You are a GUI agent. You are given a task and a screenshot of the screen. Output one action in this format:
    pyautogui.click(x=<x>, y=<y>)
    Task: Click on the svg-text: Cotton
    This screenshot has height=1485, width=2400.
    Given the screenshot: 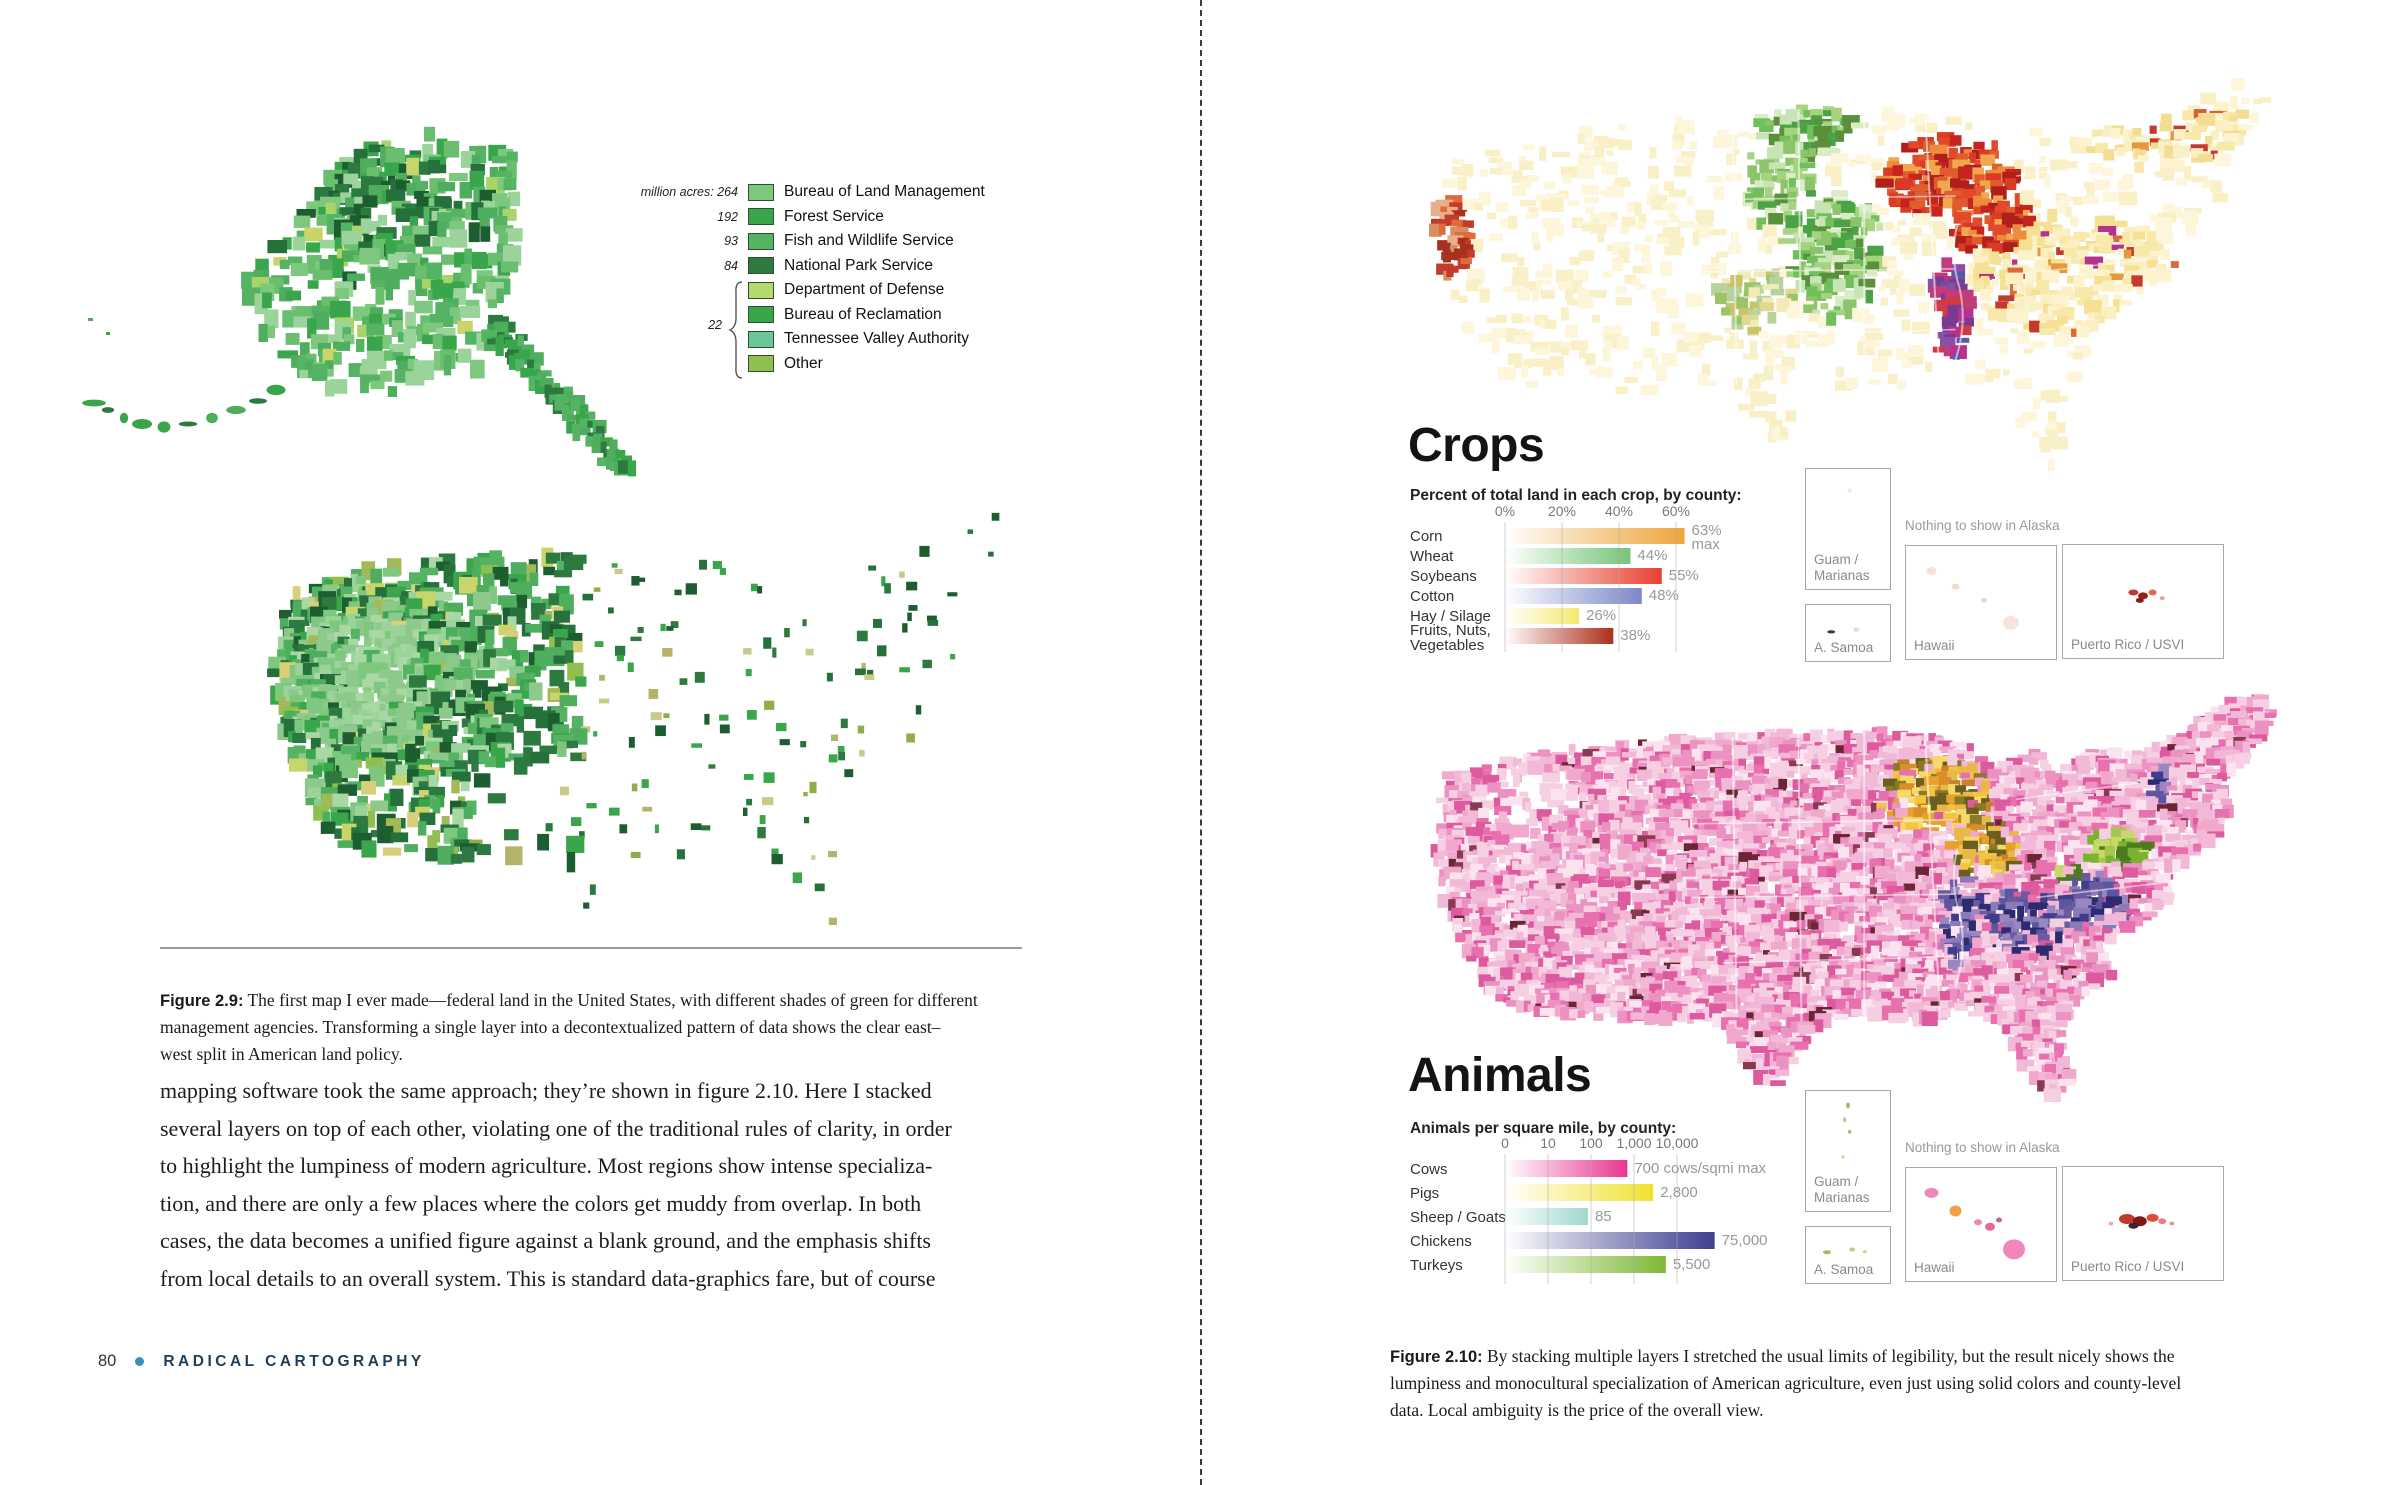 What is the action you would take?
    pyautogui.click(x=1432, y=596)
    